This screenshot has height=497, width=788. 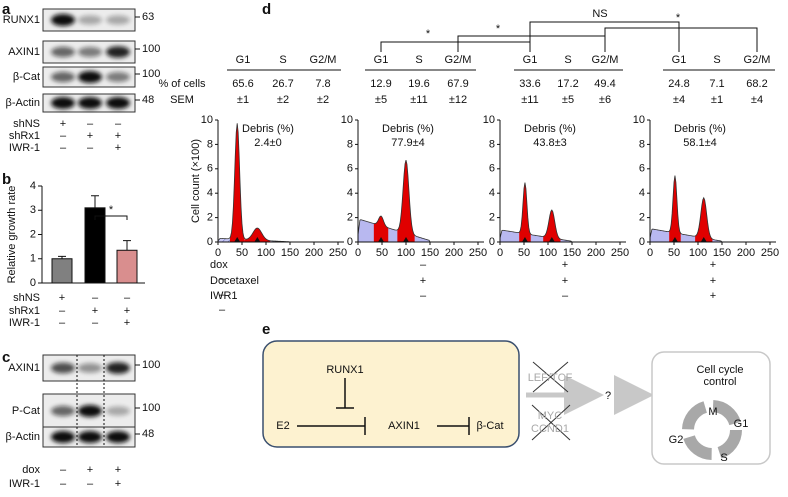 What do you see at coordinates (243, 100) in the screenshot?
I see `cell-sem: ±1` at bounding box center [243, 100].